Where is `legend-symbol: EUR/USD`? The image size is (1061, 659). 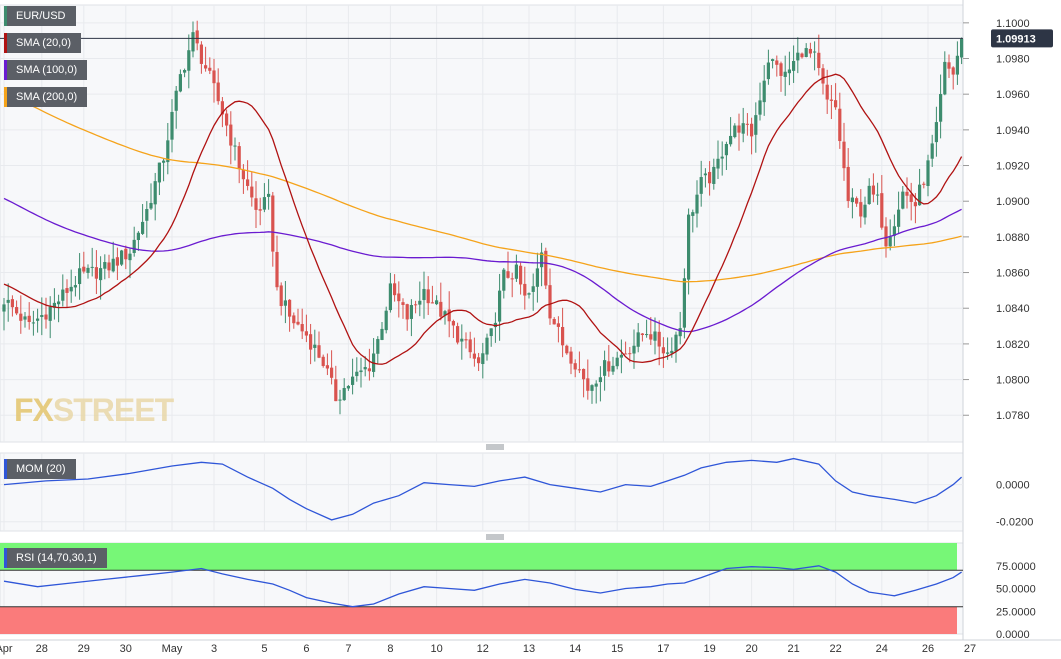
legend-symbol: EUR/USD is located at coordinates (40, 16).